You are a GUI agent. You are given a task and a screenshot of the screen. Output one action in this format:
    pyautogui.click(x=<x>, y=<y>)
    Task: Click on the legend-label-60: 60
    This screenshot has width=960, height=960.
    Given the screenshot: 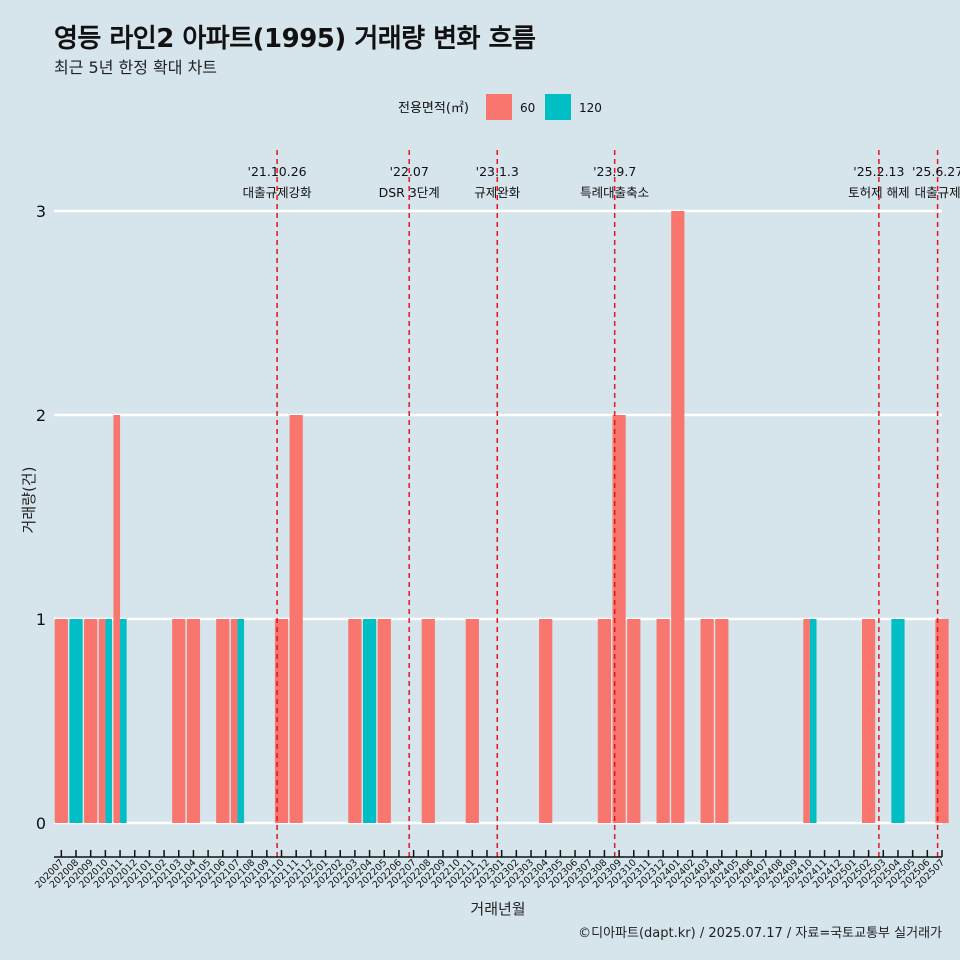 What is the action you would take?
    pyautogui.click(x=527, y=108)
    